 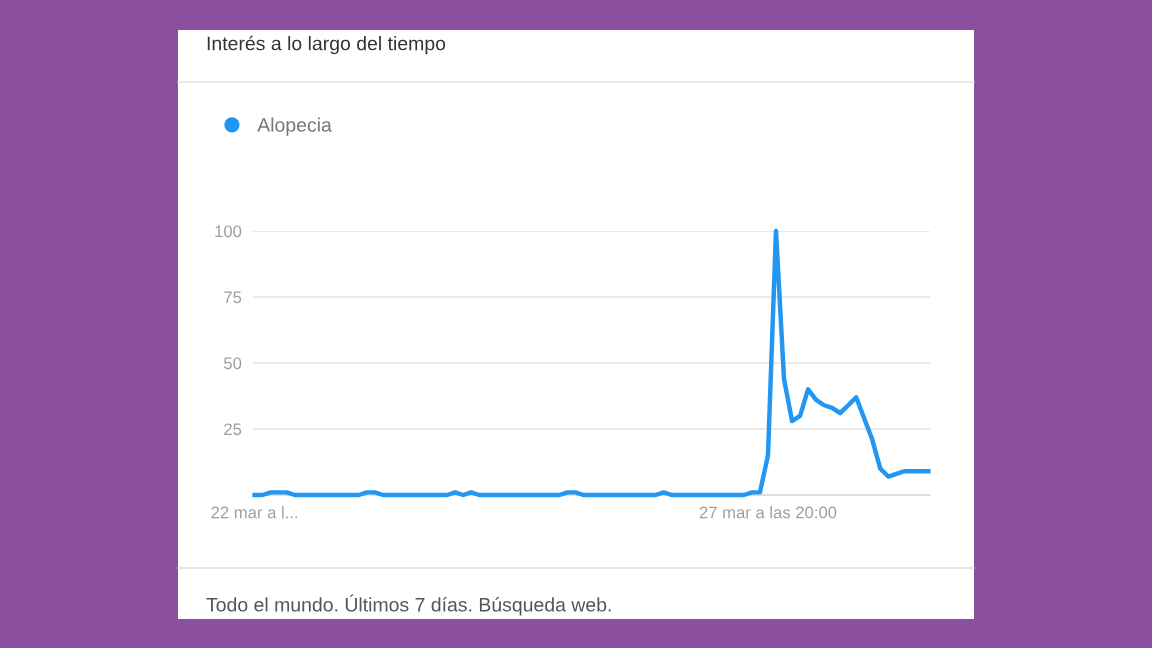 What do you see at coordinates (233, 297) in the screenshot?
I see `y-tick-label: 75` at bounding box center [233, 297].